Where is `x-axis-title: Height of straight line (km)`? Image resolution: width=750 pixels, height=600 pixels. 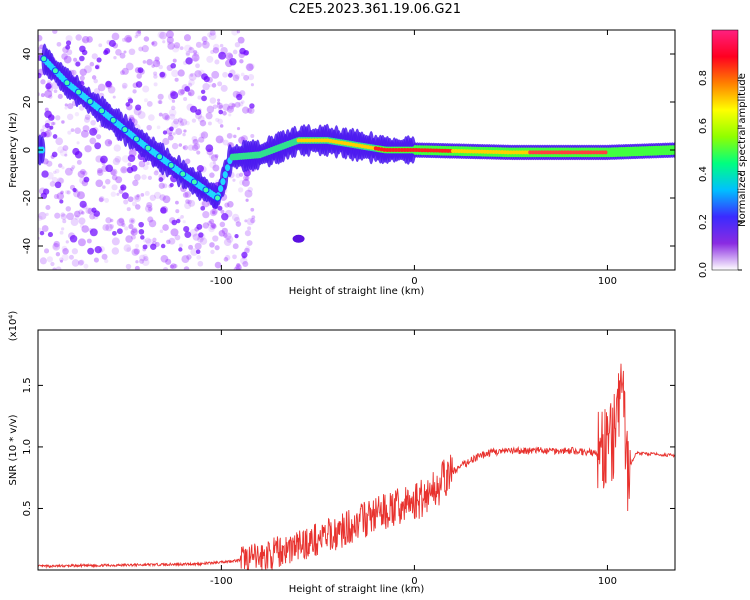
x-axis-title: Height of straight line (km) is located at coordinates (357, 291).